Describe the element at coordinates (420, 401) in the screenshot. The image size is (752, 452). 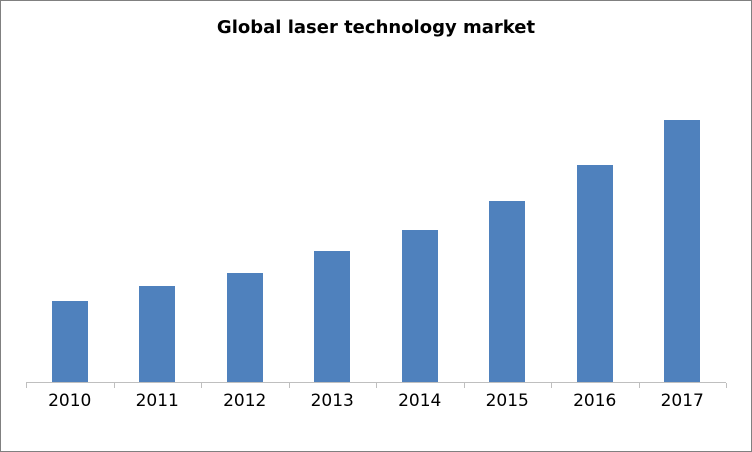
I see `x-tick-label-2014: 2014` at that location.